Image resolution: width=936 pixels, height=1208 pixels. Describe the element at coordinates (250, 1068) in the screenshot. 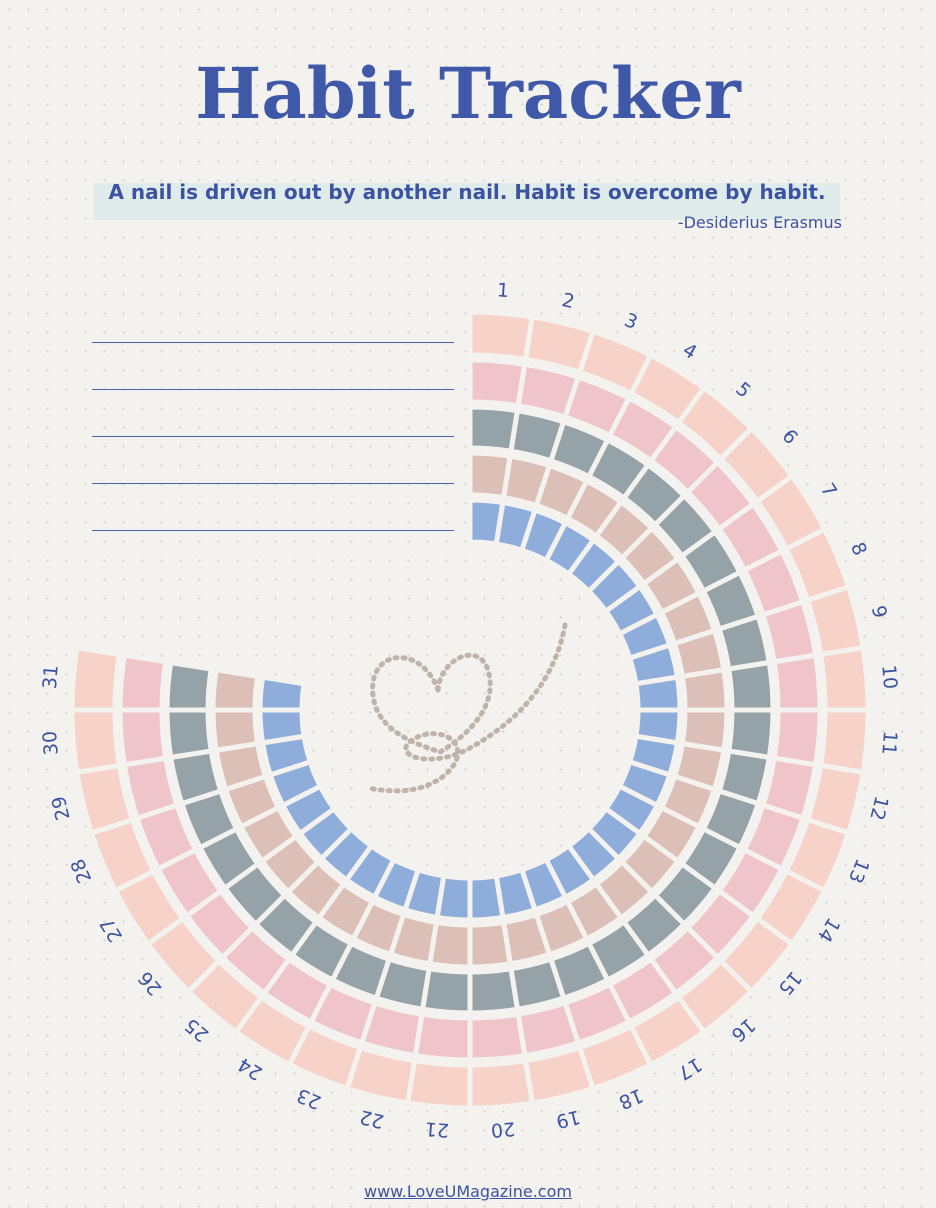

I see `day-label: 24` at that location.